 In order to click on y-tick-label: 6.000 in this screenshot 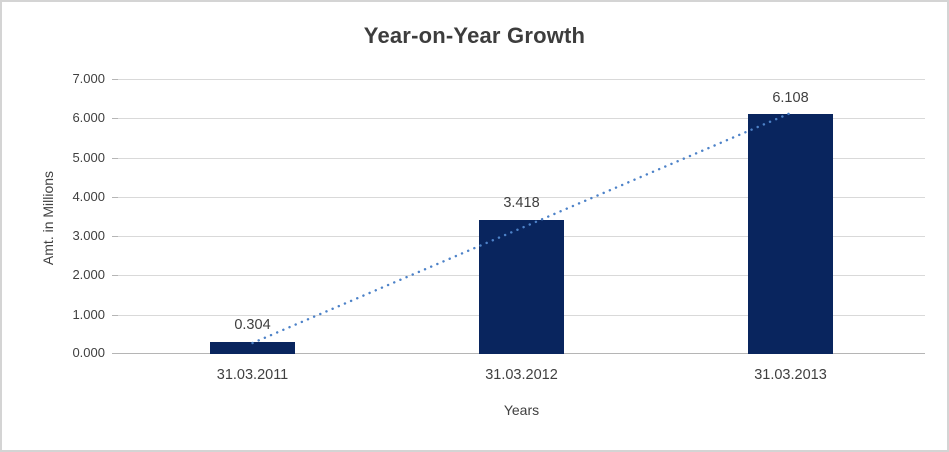, I will do `click(88, 118)`.